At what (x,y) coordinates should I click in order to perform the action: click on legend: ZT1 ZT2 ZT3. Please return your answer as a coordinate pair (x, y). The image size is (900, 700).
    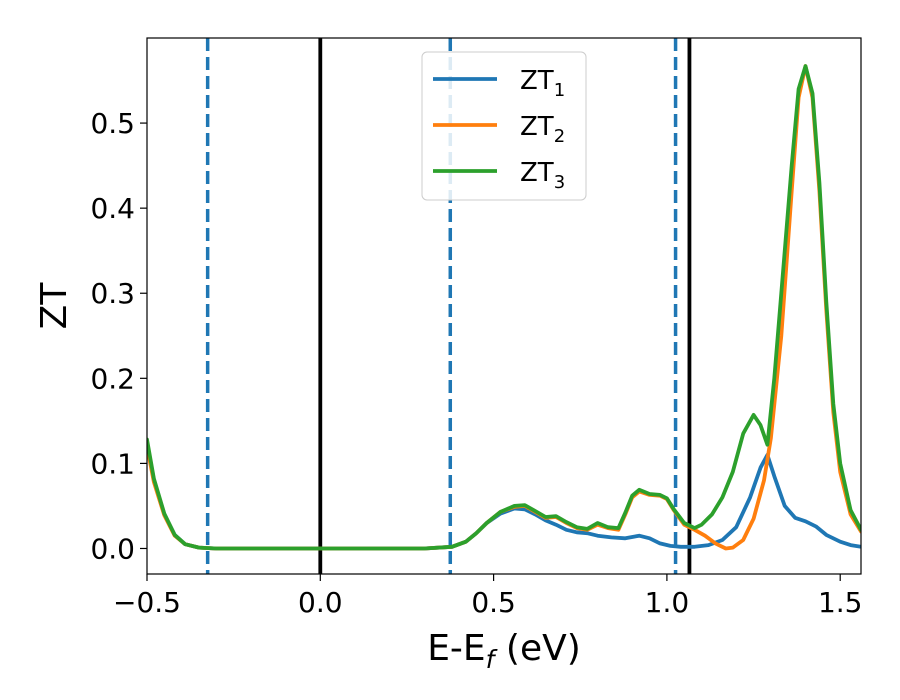
    Looking at the image, I should click on (504, 126).